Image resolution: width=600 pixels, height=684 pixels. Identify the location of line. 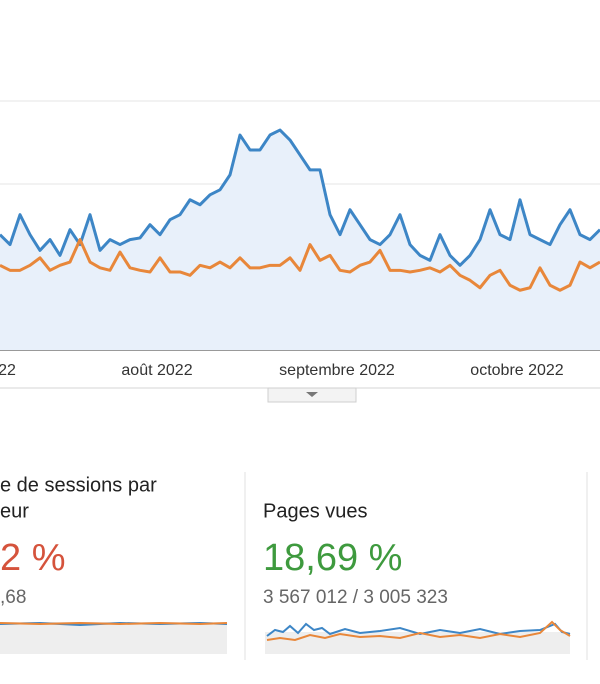
(300, 265).